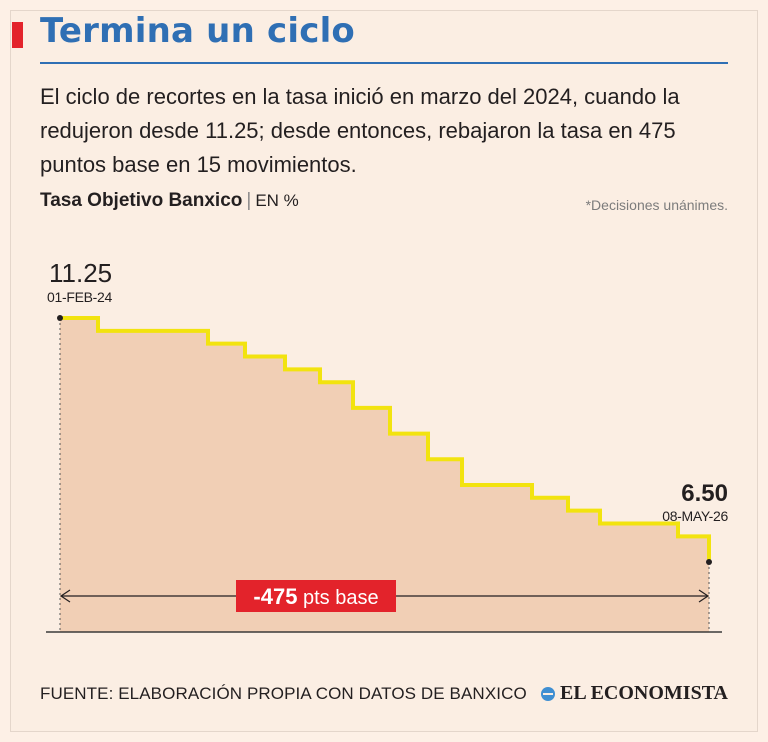 This screenshot has height=742, width=768. What do you see at coordinates (656, 205) in the screenshot?
I see `chart-note: *Decisiones unánimes.` at bounding box center [656, 205].